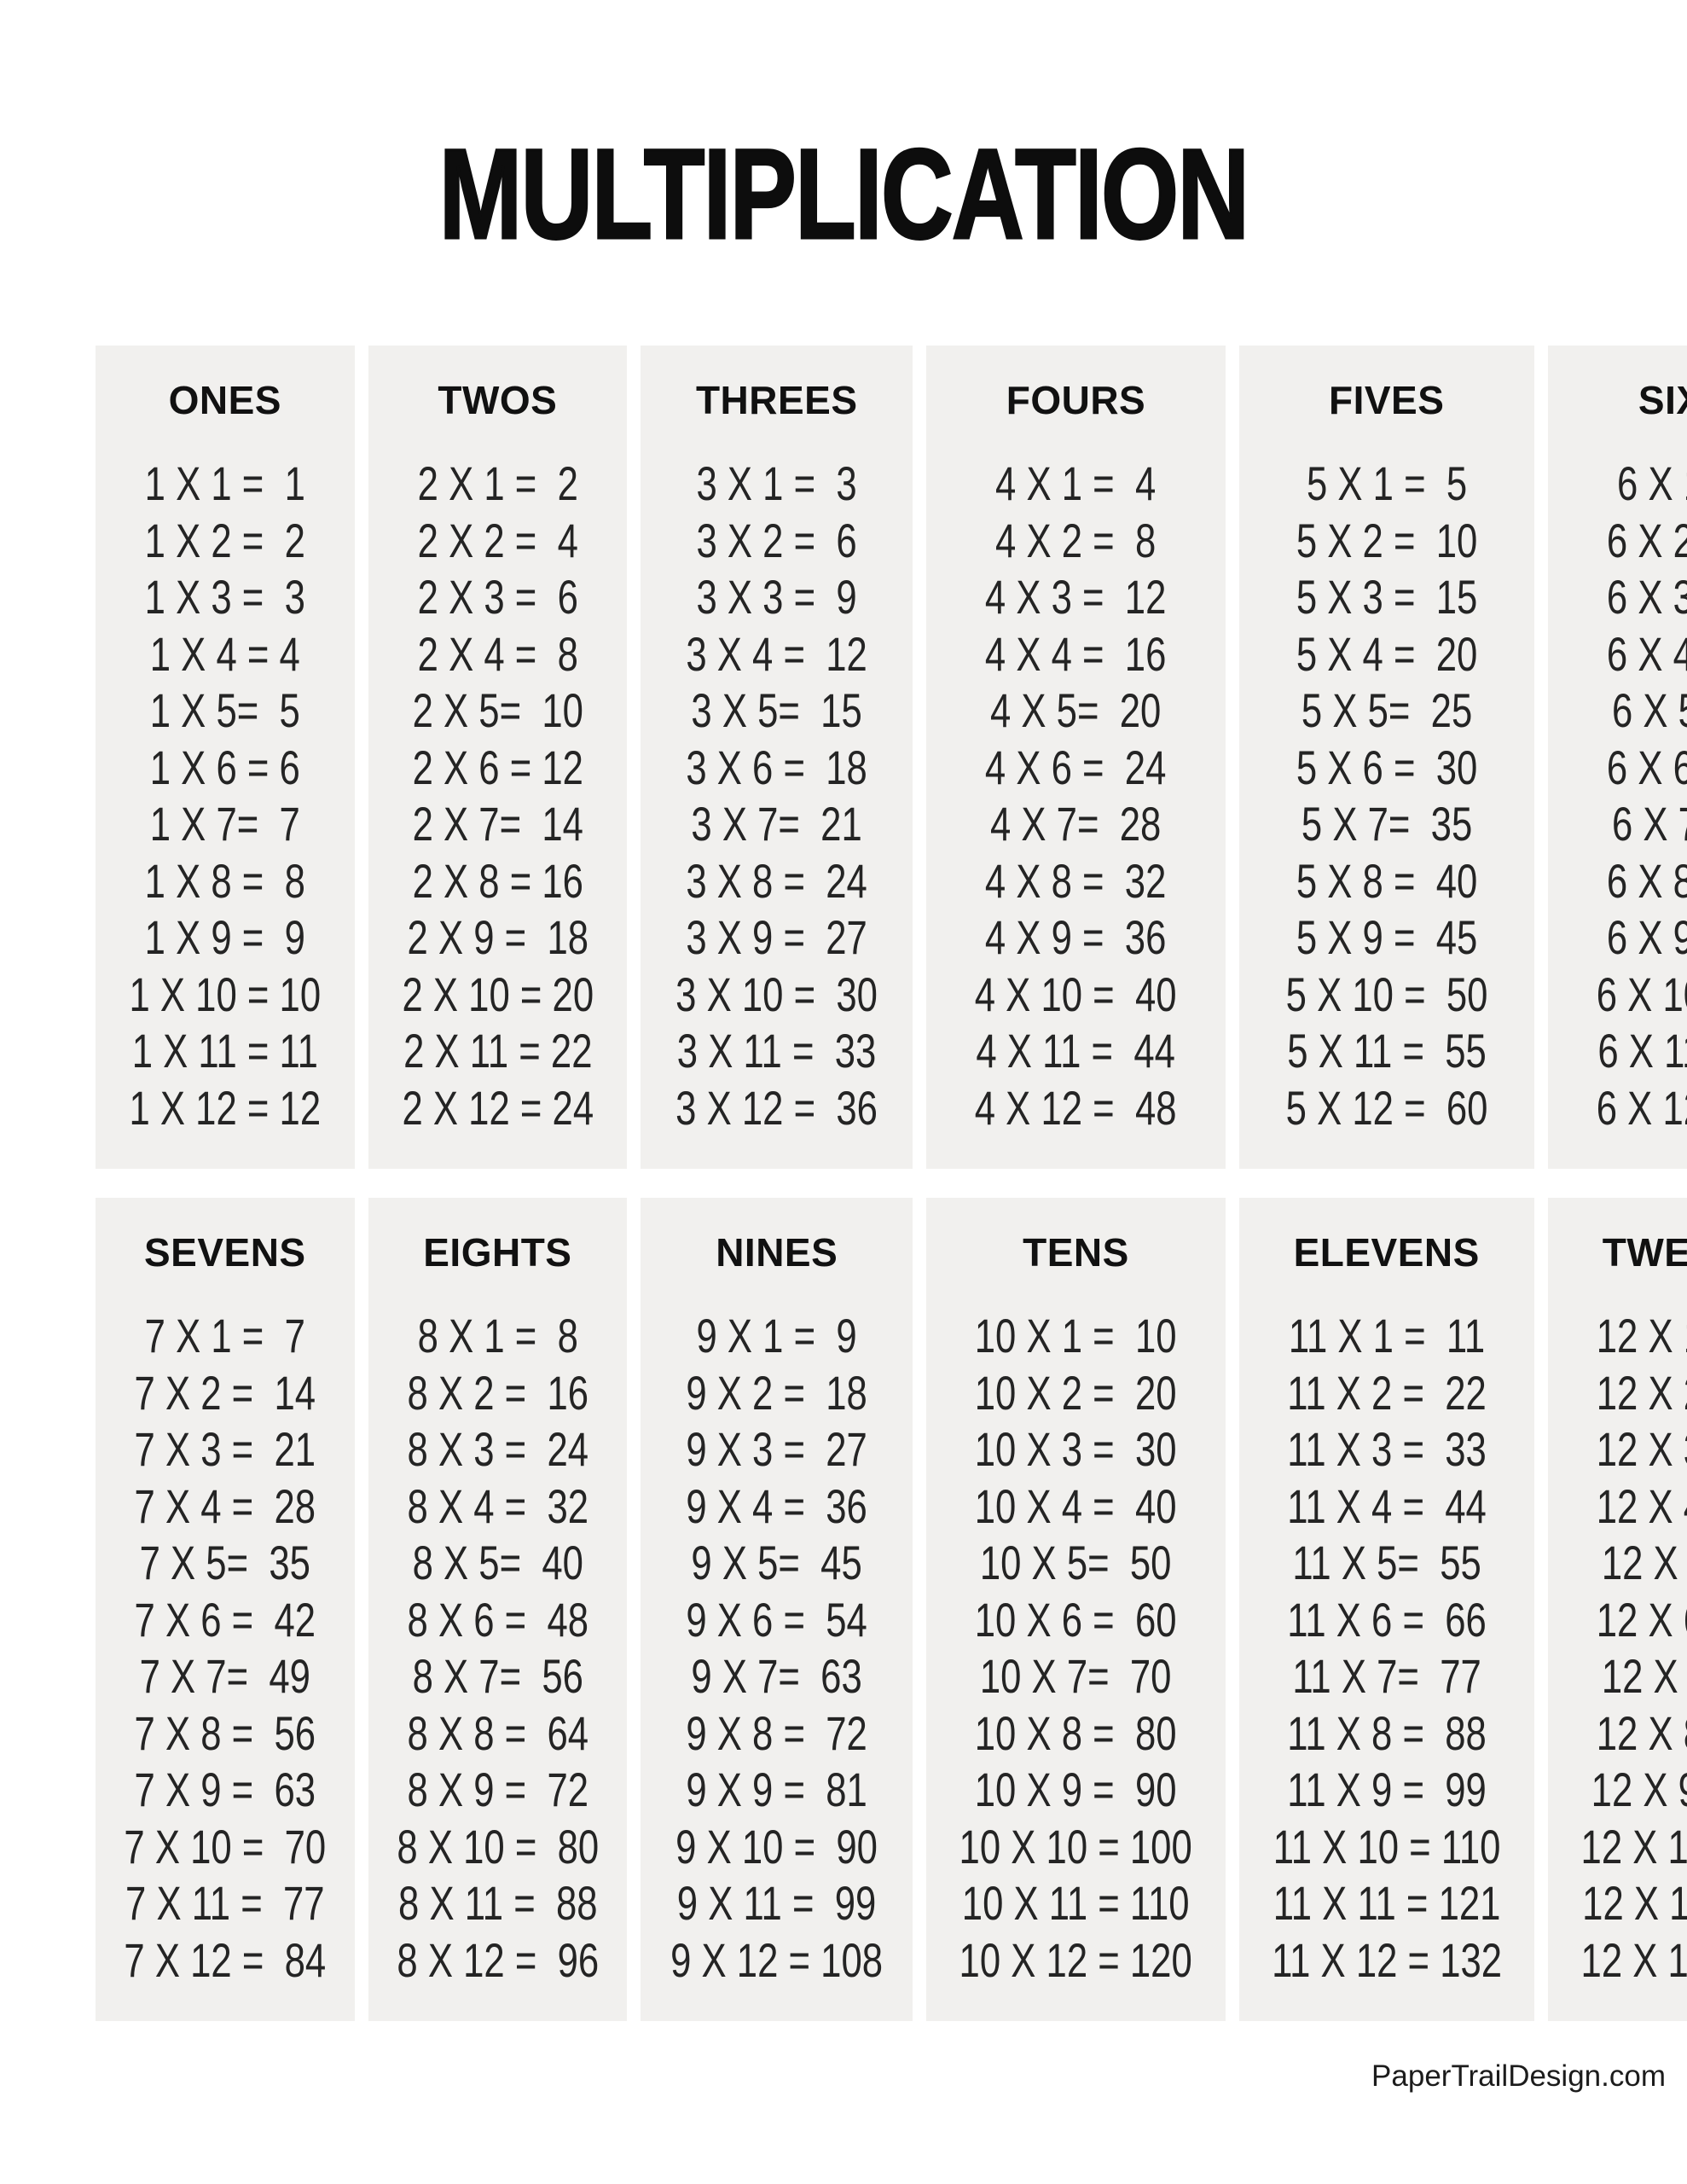 Image resolution: width=1687 pixels, height=2184 pixels. I want to click on equation: 6 X 5= 30, so click(1649, 710).